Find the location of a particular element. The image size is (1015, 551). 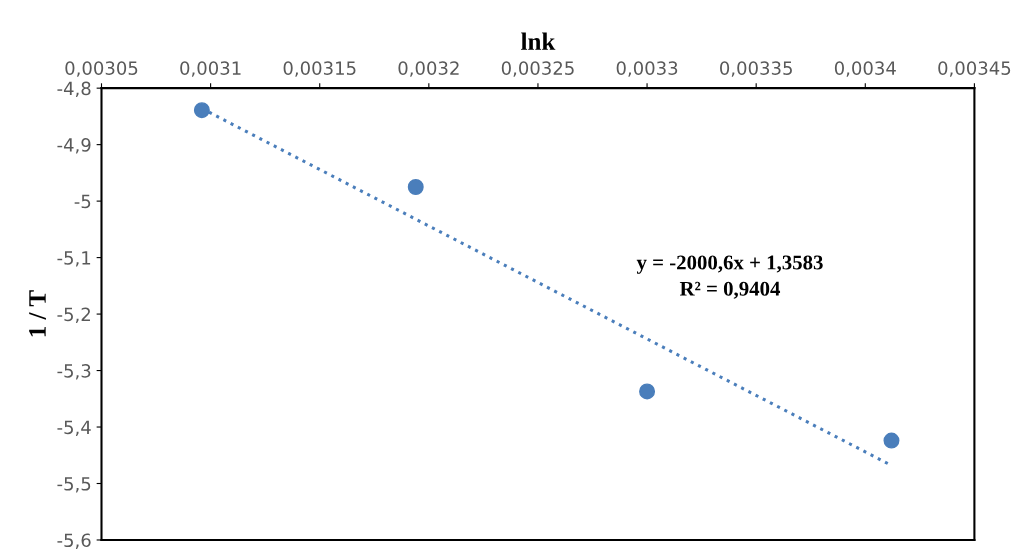

x-tick-label: 0,00345 is located at coordinates (974, 69).